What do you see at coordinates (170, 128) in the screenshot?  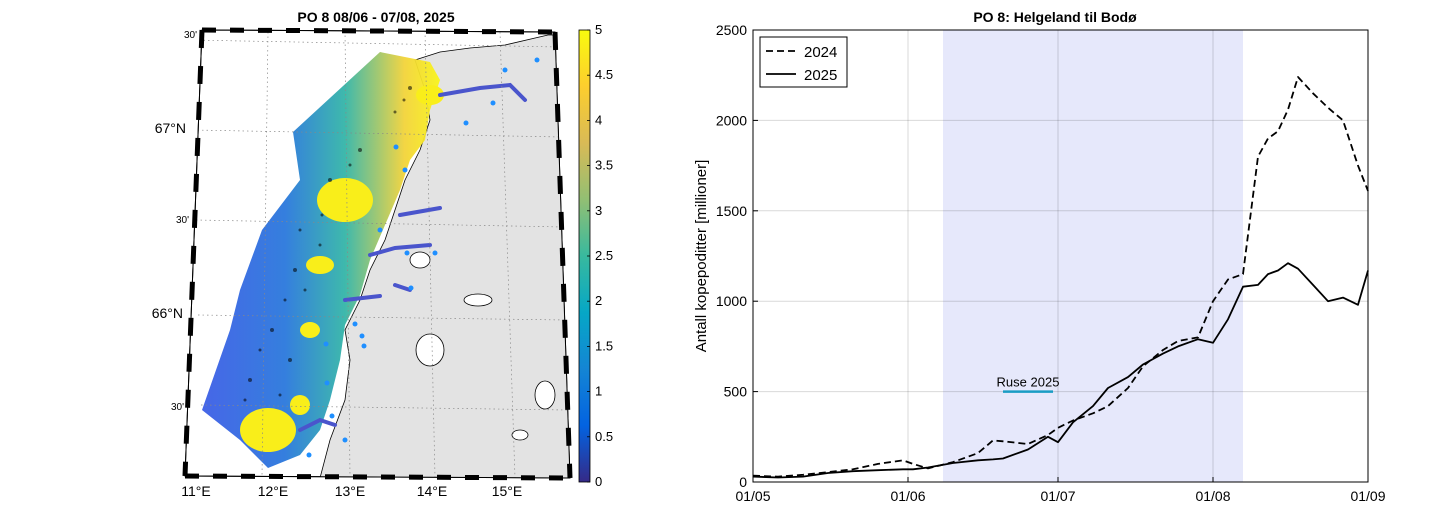 I see `lat-label: 67°N` at bounding box center [170, 128].